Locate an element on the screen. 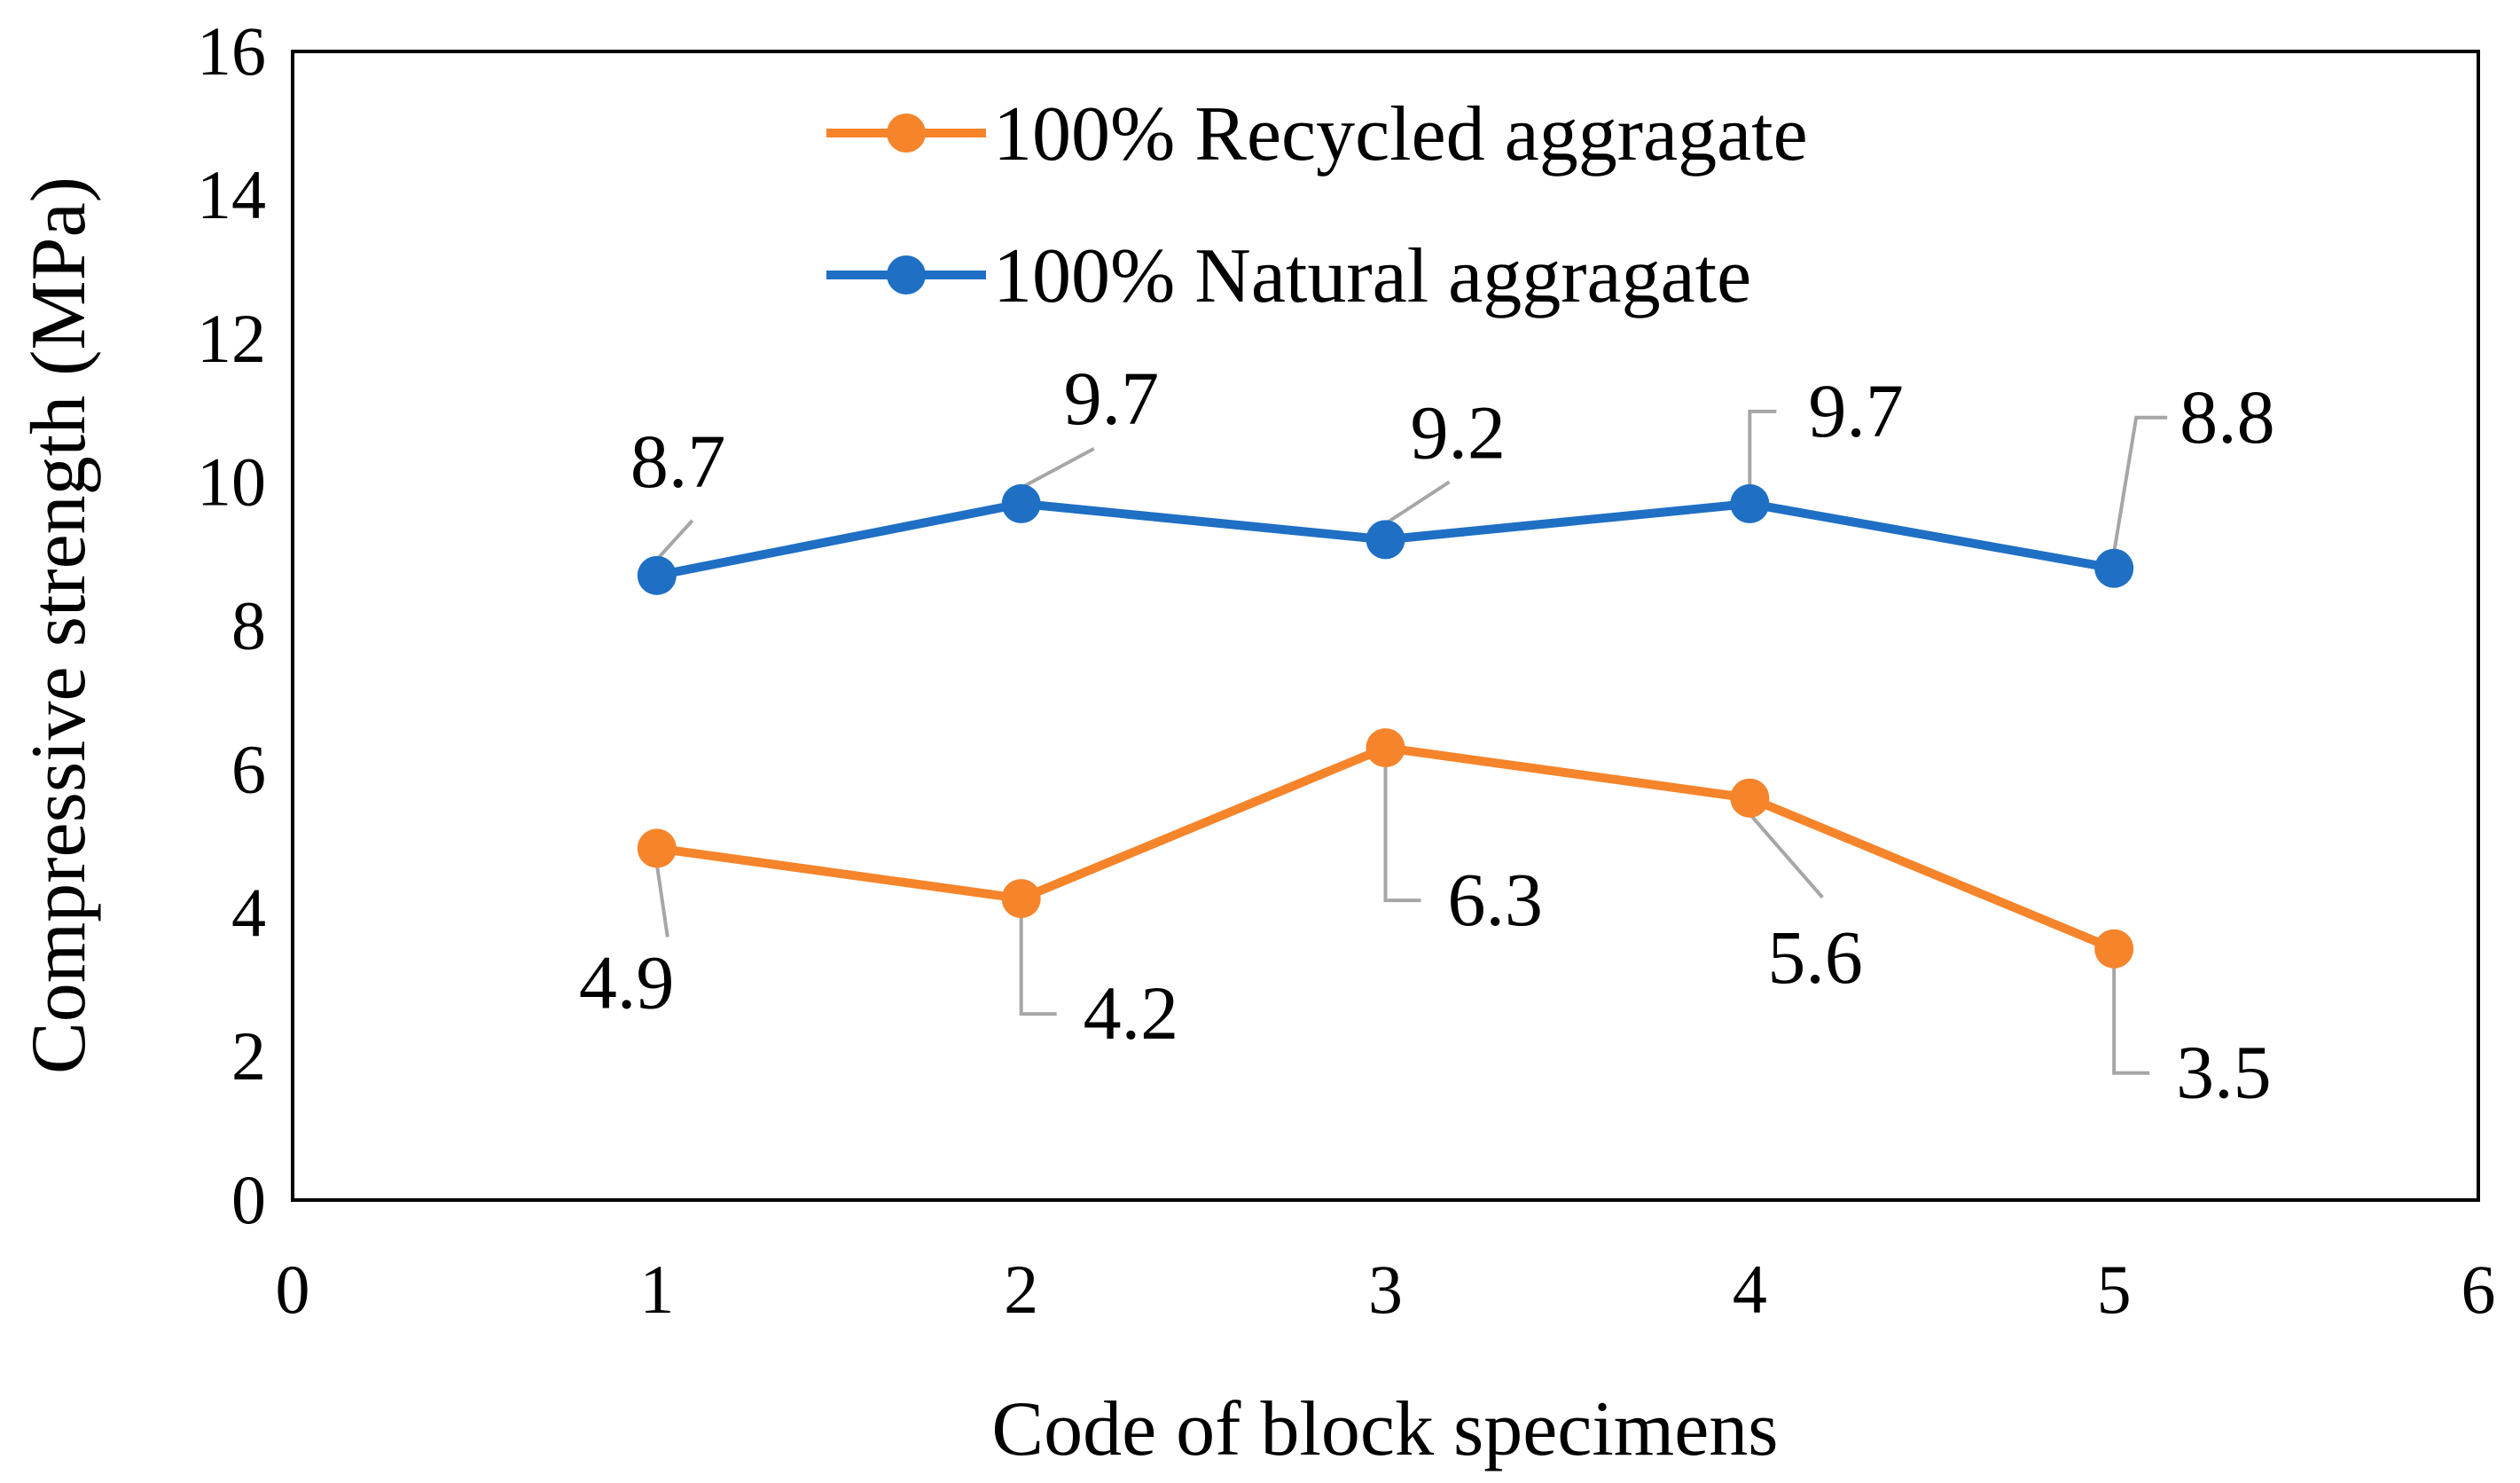 The height and width of the screenshot is (1483, 2520). data-label-recycled-1: 4.9 is located at coordinates (627, 981).